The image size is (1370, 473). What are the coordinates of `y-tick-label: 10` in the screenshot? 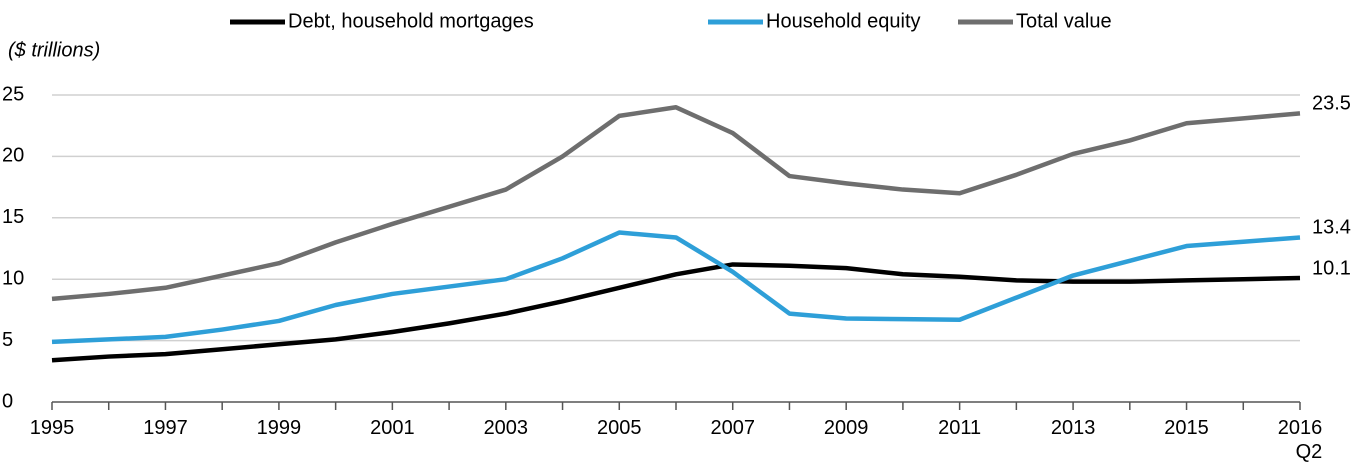 It's located at (13, 278).